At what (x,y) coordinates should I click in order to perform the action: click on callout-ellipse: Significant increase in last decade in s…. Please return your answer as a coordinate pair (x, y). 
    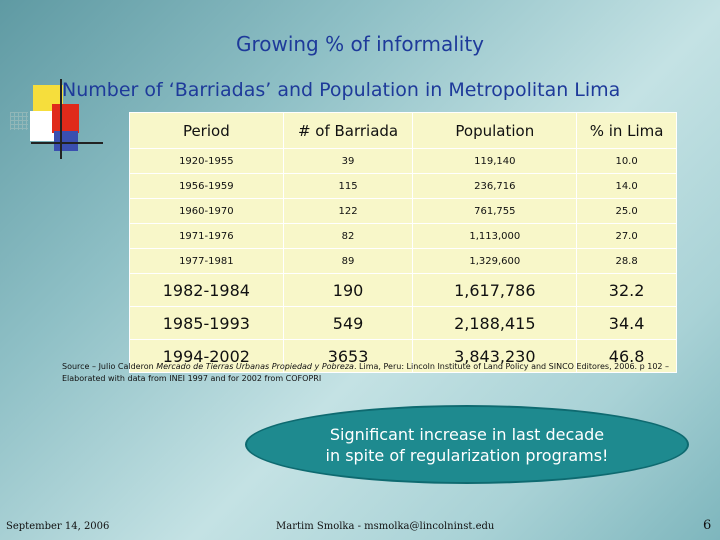
    Looking at the image, I should click on (467, 444).